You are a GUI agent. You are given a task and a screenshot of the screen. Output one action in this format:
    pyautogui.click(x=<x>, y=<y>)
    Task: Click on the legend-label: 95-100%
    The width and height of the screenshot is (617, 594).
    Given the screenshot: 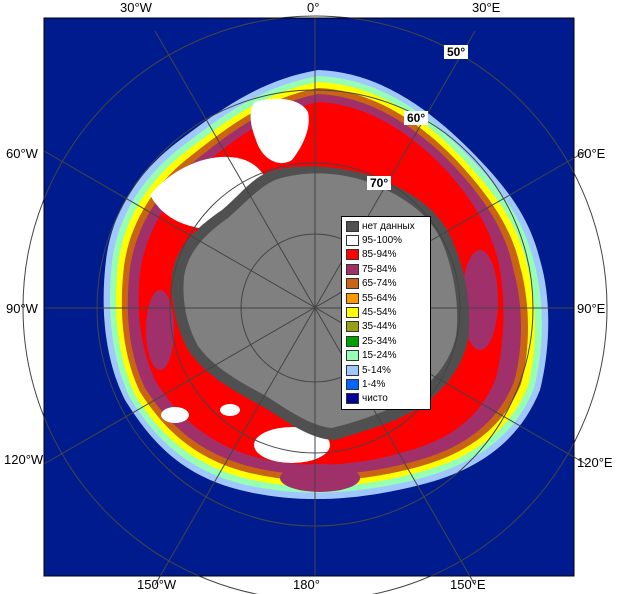 What is the action you would take?
    pyautogui.click(x=382, y=241)
    